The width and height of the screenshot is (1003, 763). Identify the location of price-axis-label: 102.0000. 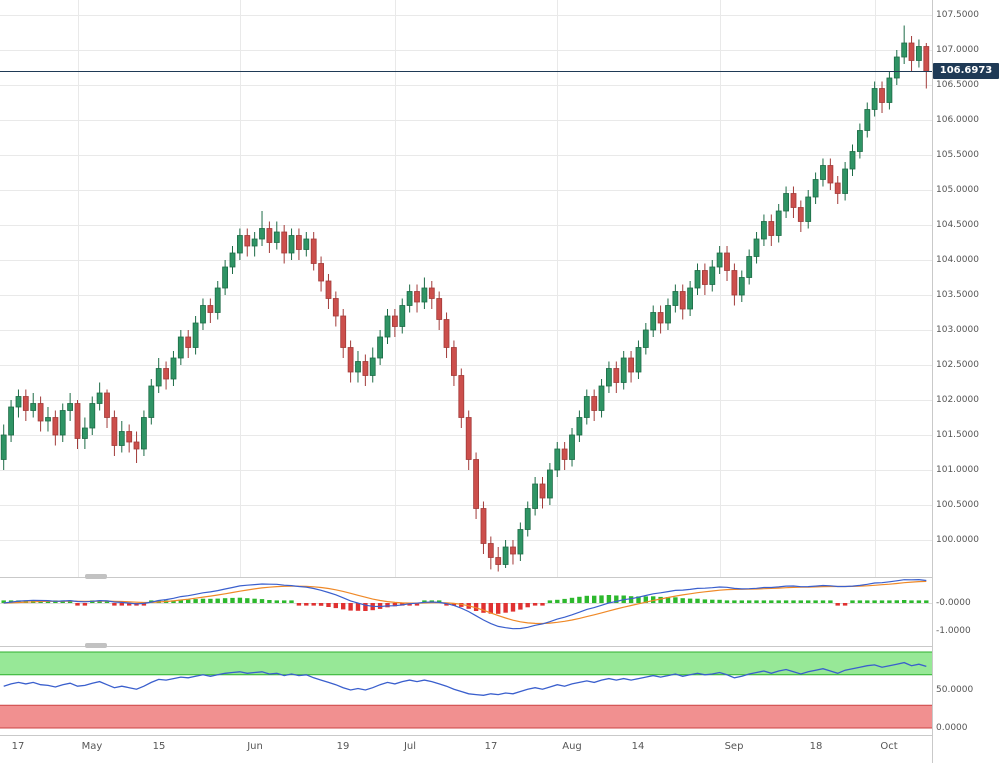
(957, 400).